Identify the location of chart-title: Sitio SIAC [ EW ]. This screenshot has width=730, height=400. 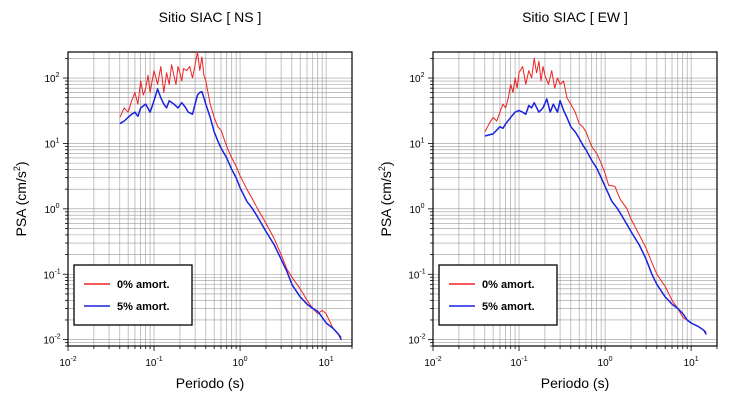
(575, 17).